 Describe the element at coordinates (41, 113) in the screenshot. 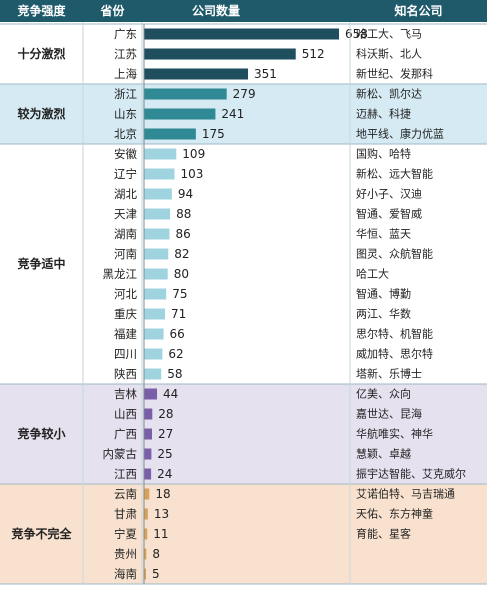

I see `group-label: 较为激烈` at that location.